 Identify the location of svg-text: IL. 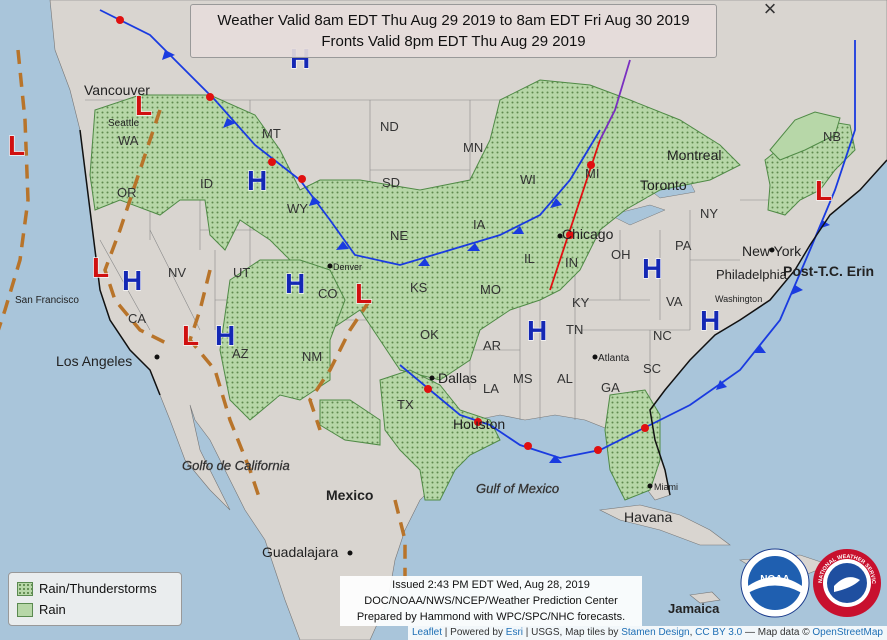
(529, 258).